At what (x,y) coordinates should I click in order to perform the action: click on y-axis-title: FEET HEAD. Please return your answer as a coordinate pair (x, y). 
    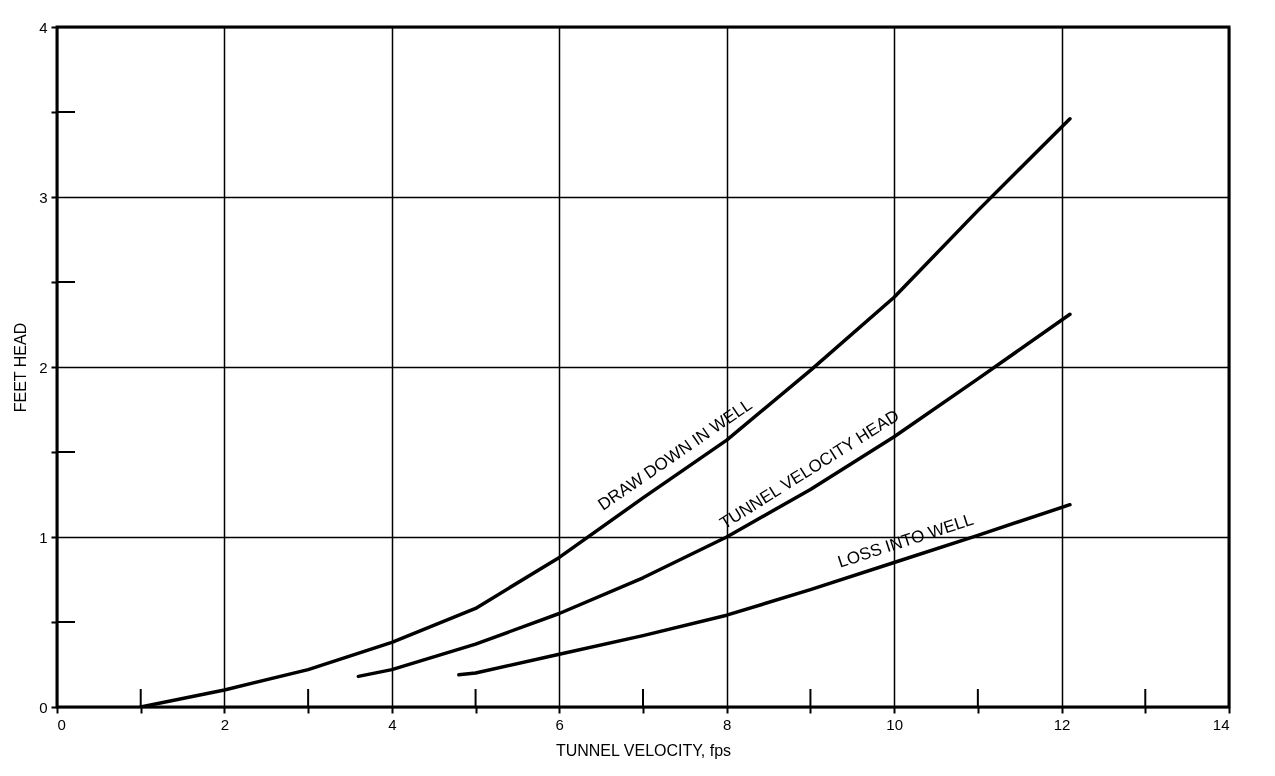
    Looking at the image, I should click on (21, 367).